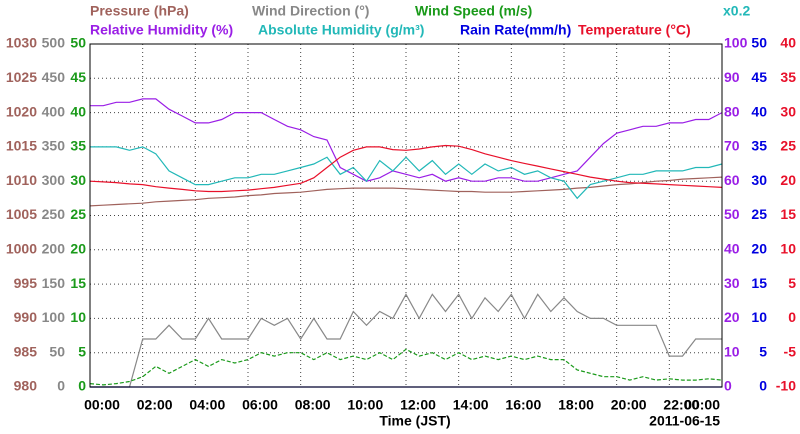 The image size is (800, 434). Describe the element at coordinates (21, 249) in the screenshot. I see `y-tick-label: 1000` at that location.